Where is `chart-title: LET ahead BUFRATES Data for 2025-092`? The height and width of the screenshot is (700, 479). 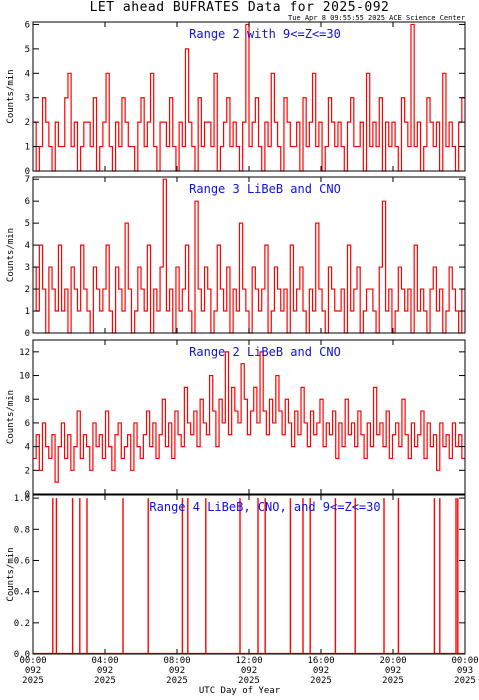
chart-title: LET ahead BUFRATES Data for 2025-092 is located at coordinates (239, 7).